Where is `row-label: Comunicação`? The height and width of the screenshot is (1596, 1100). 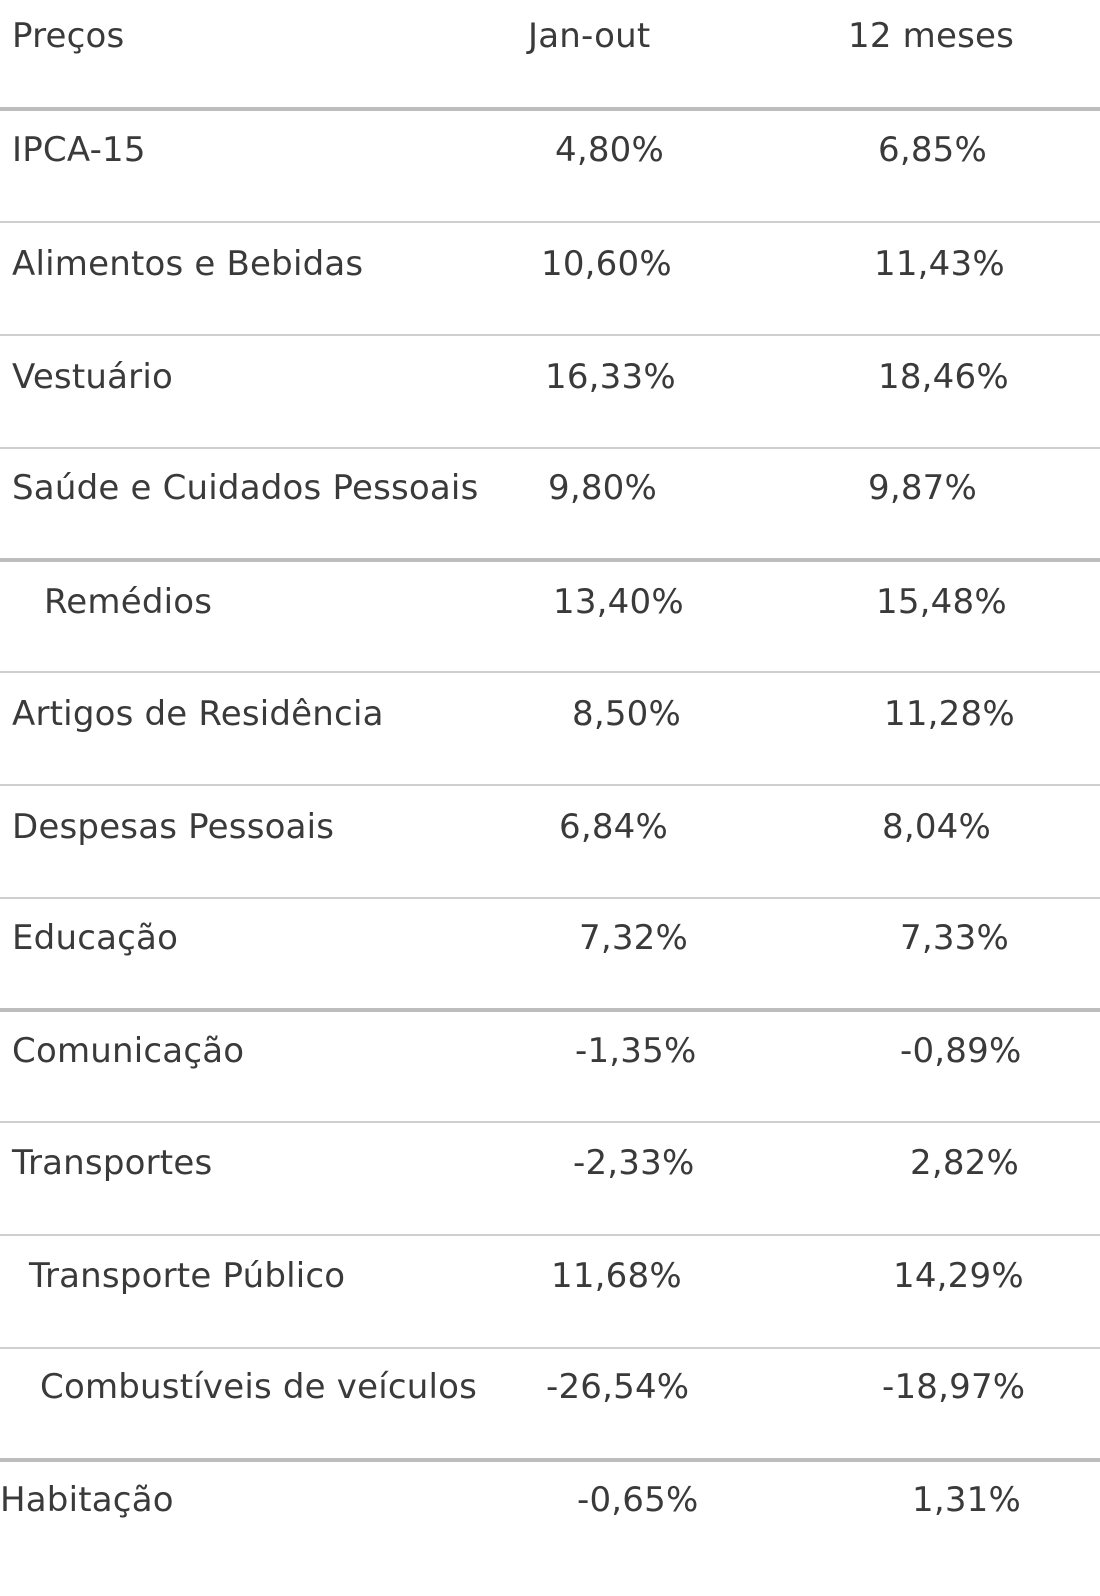
row-label: Comunicação is located at coordinates (128, 1051).